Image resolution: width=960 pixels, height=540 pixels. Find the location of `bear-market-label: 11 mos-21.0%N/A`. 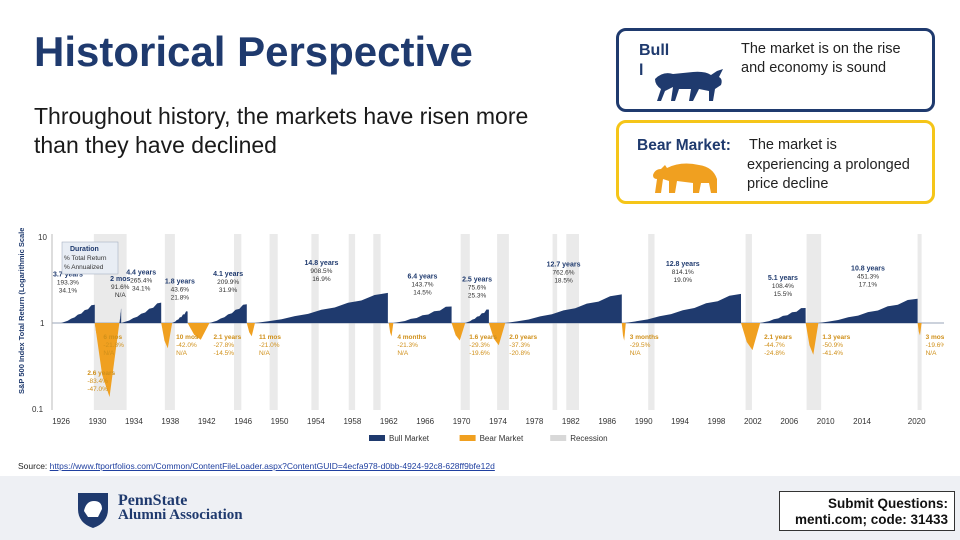

bear-market-label: 11 mos-21.0%N/A is located at coordinates (270, 345).